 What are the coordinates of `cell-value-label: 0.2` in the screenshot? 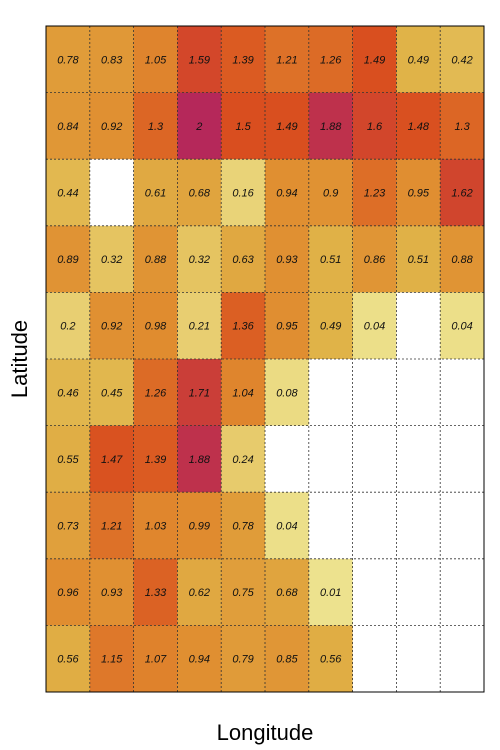 It's located at (67, 327).